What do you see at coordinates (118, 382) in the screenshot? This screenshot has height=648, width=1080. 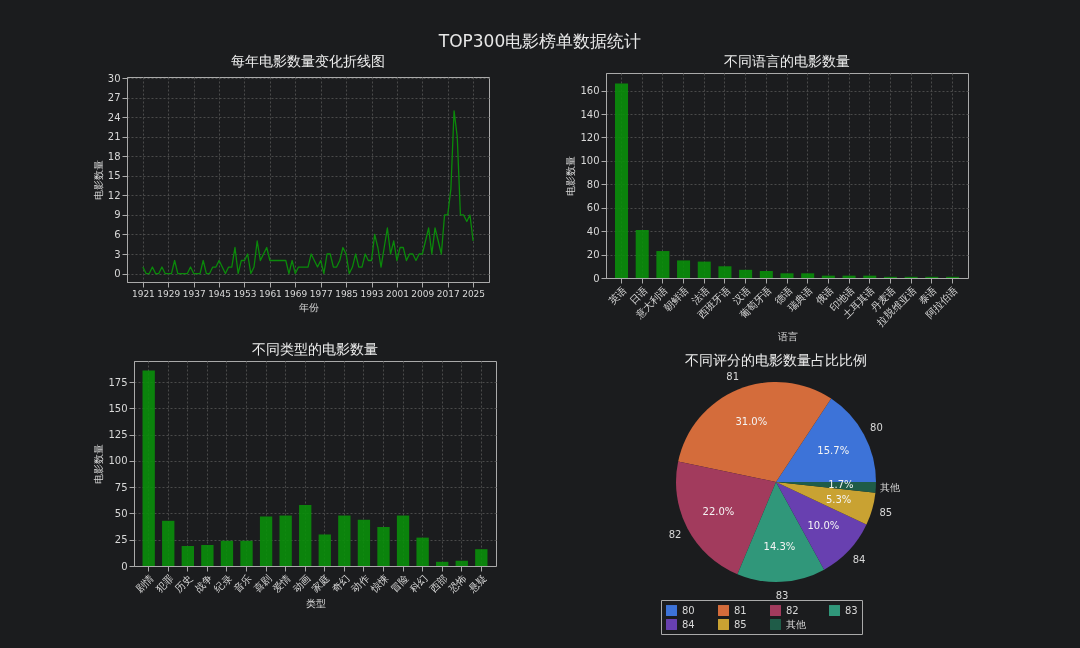 I see `y-tick-label: 175` at bounding box center [118, 382].